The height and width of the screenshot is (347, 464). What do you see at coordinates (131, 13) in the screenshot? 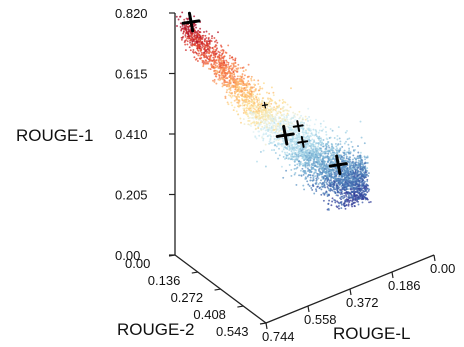
I see `tick-label: 0.820` at bounding box center [131, 13].